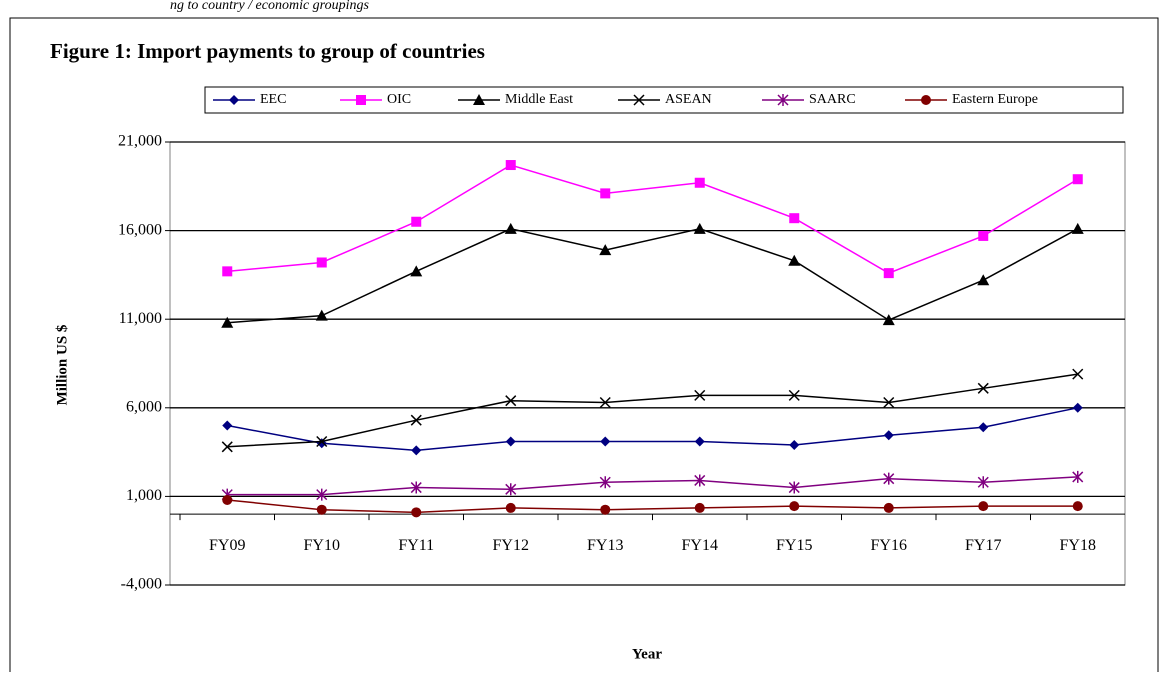 This screenshot has height=677, width=1169. Describe the element at coordinates (539, 99) in the screenshot. I see `legend-label: Middle East` at that location.